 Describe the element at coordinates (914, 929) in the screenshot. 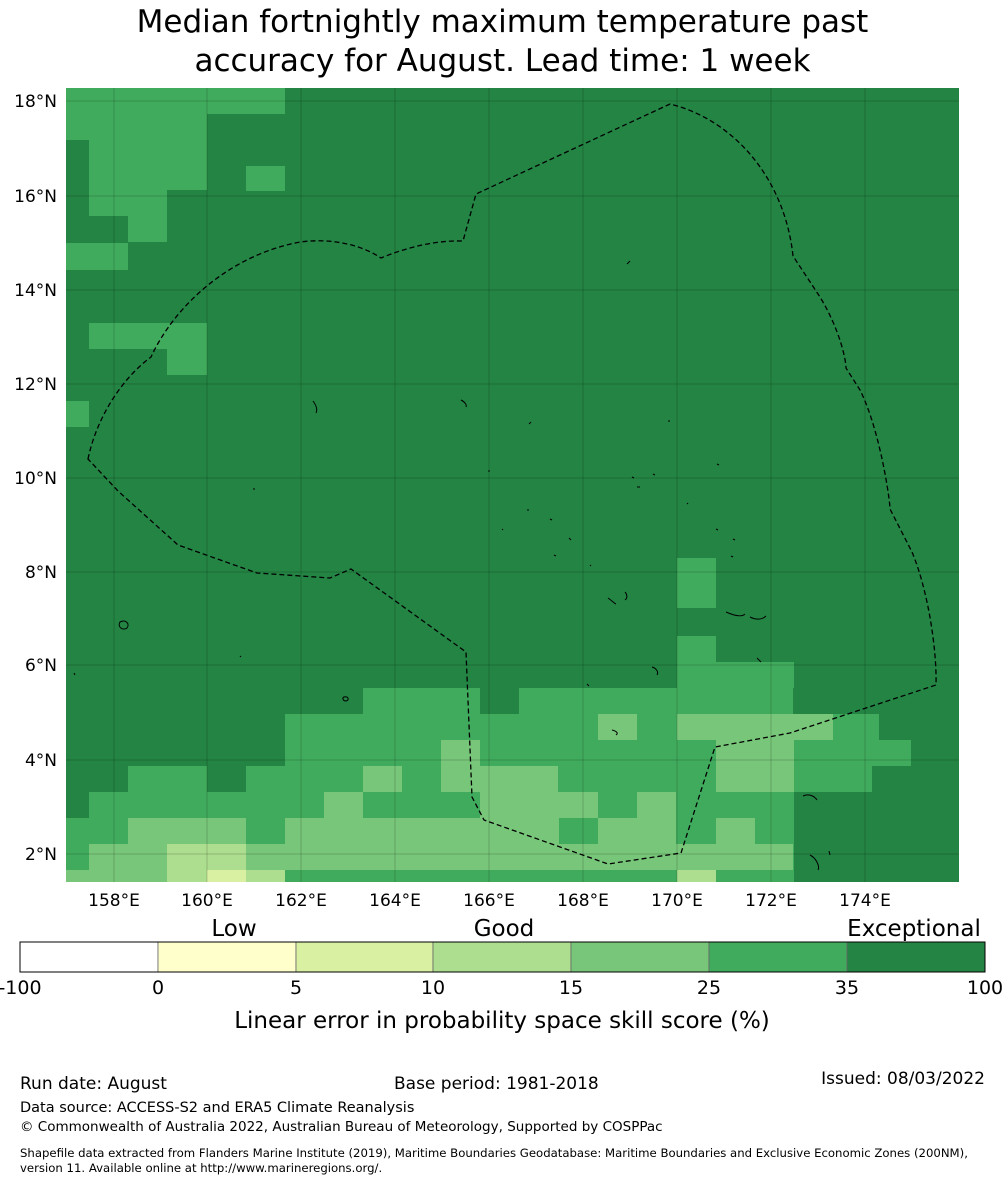

I see `legend-category-exceptional: Exceptional` at that location.